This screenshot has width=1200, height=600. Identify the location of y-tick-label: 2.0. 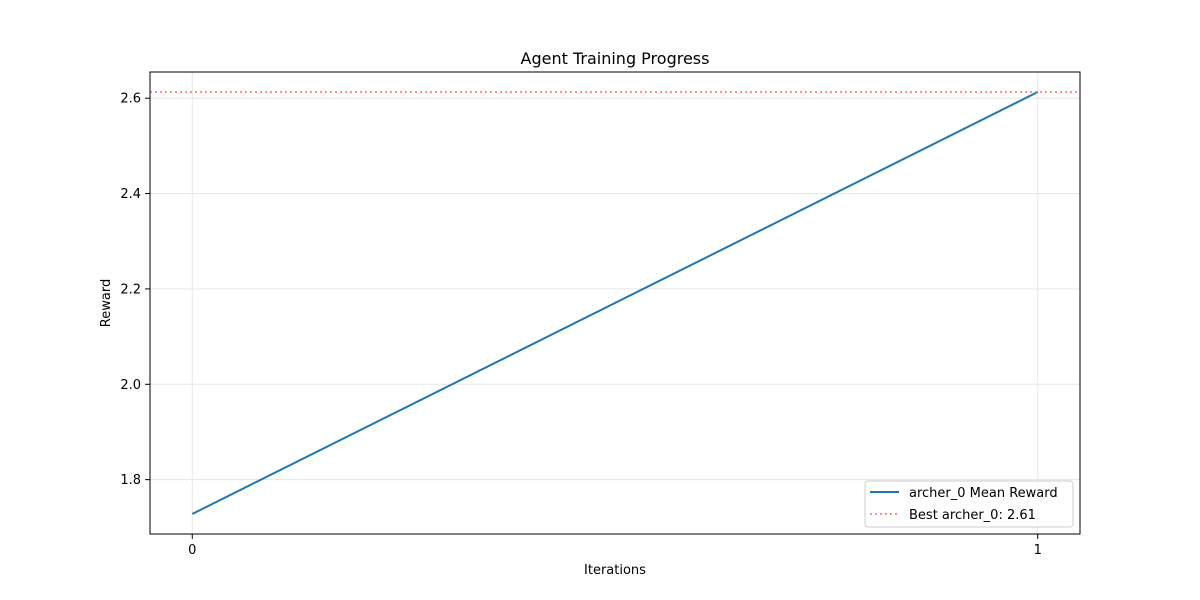
(130, 385).